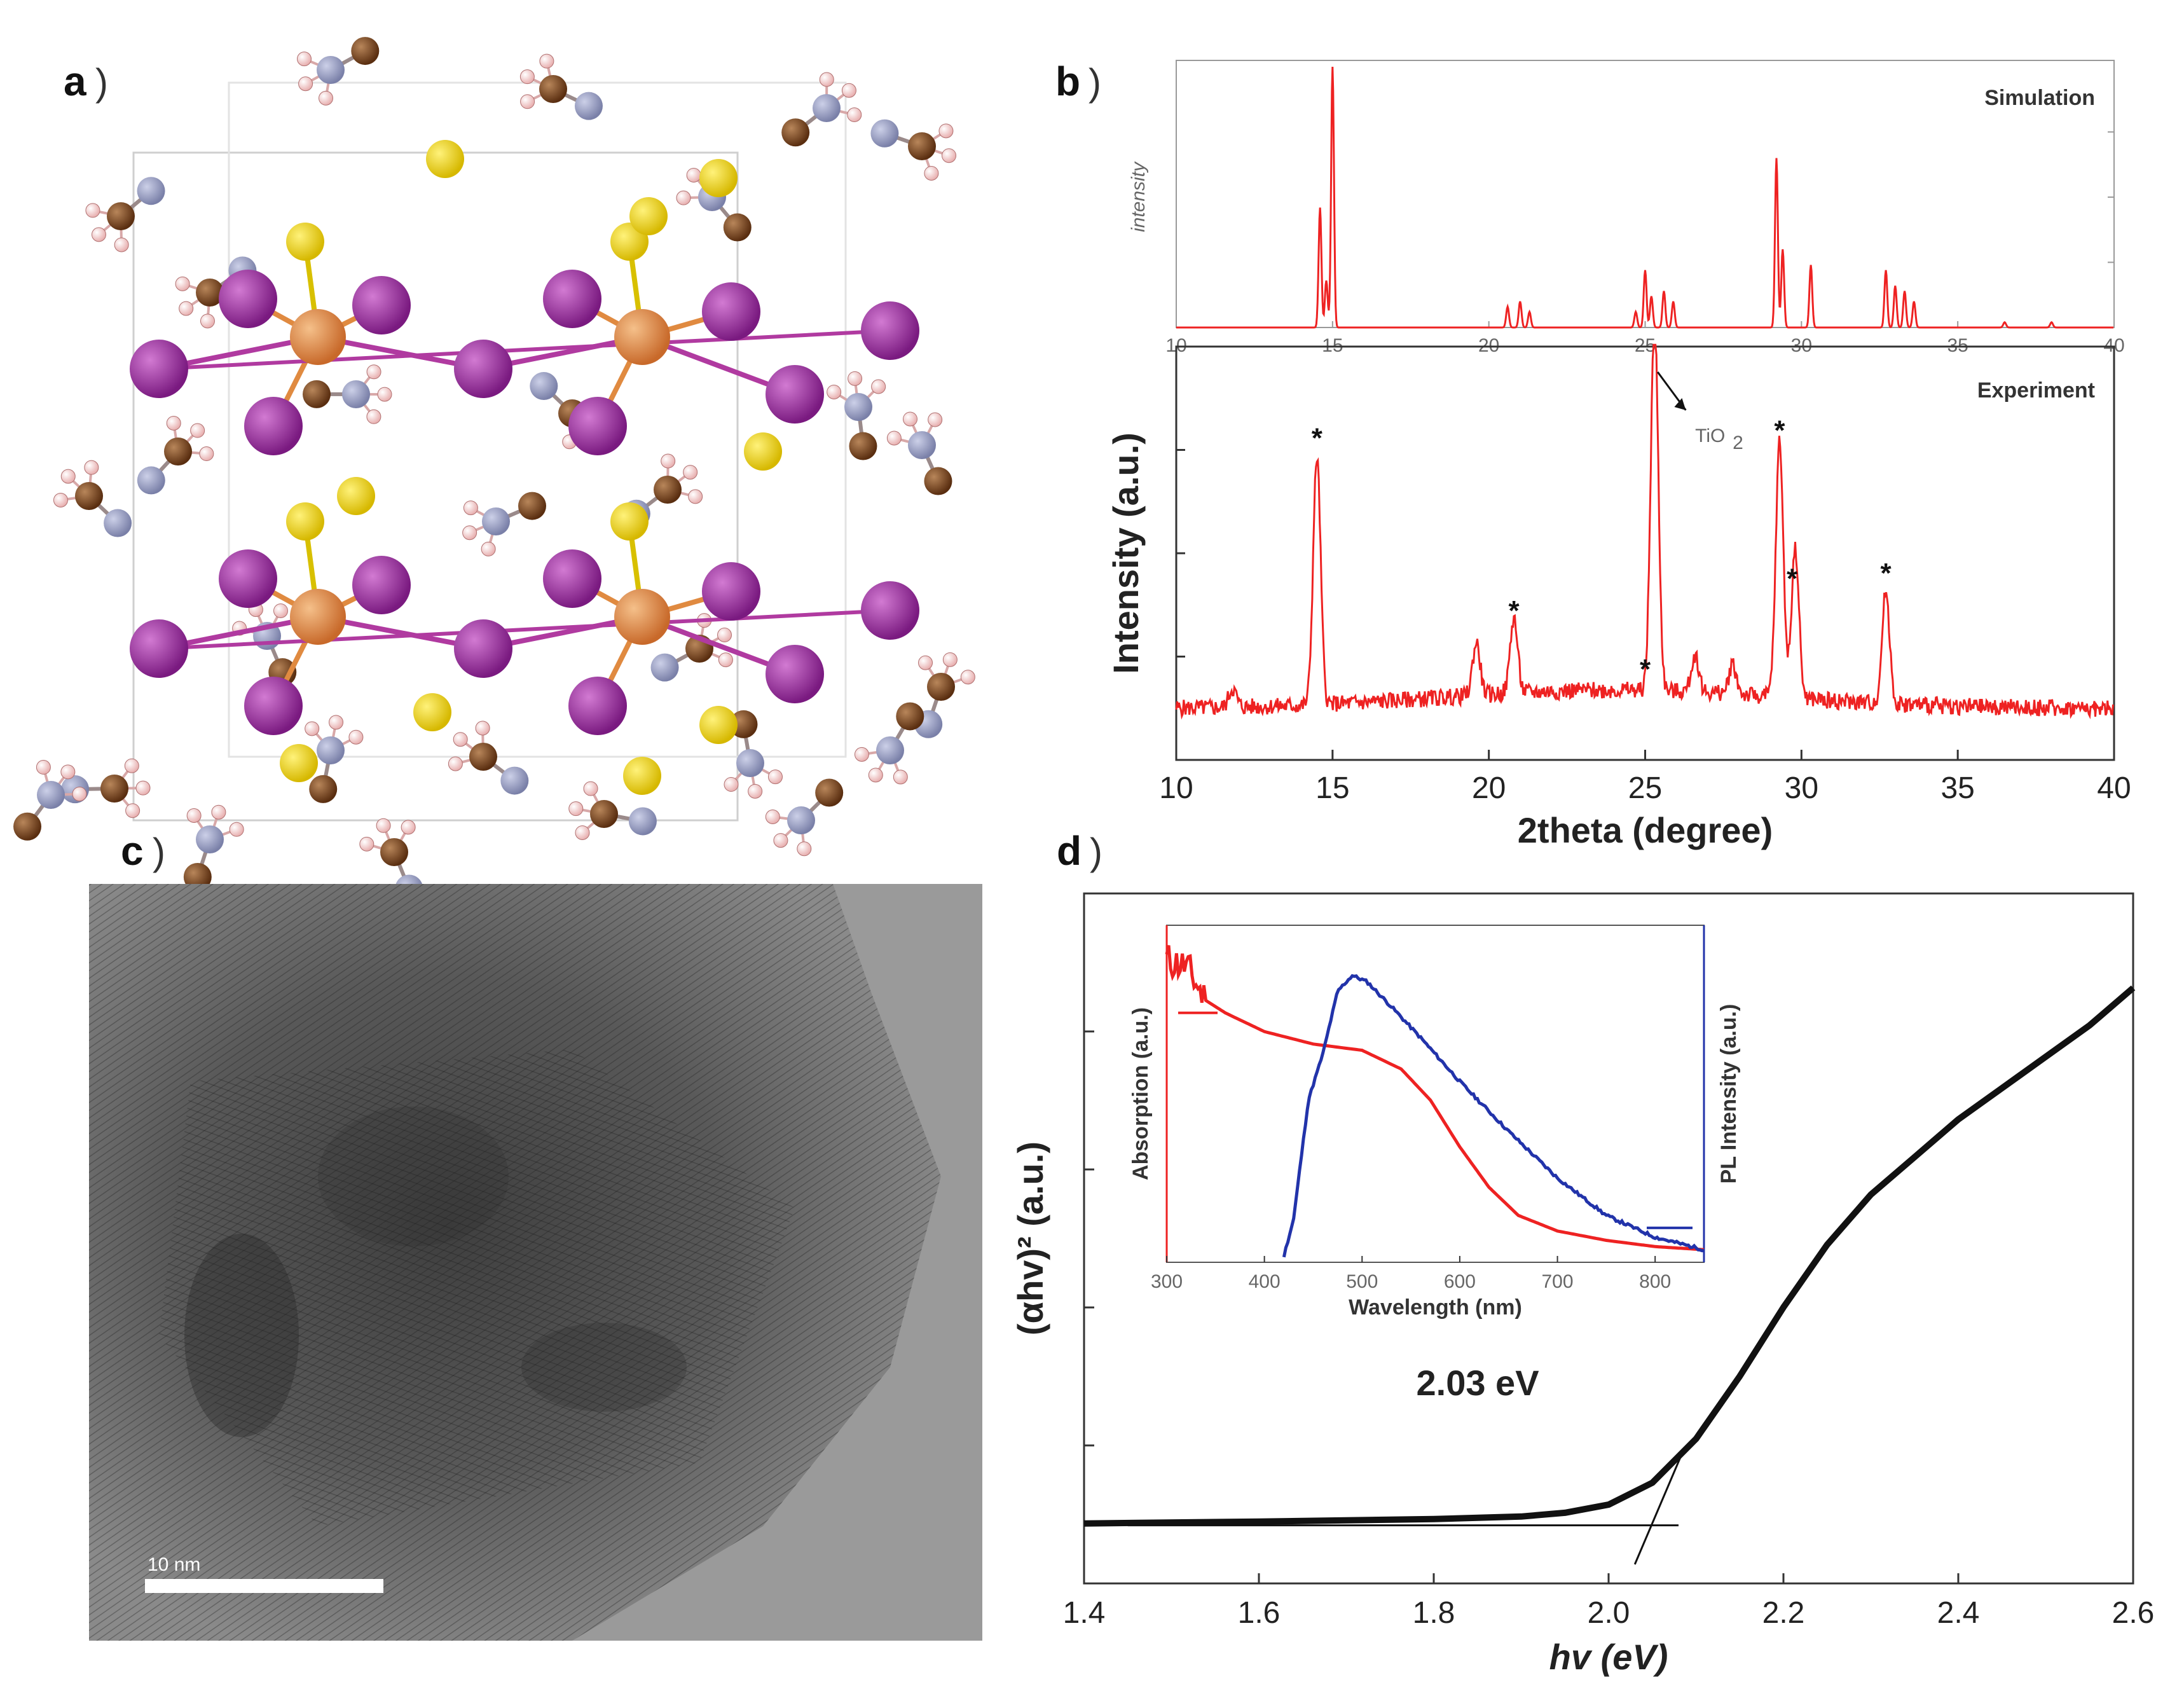 This screenshot has height=1682, width=2184. What do you see at coordinates (1030, 1238) in the screenshot?
I see `y-axis-title: (αhv)² (a.u.)` at bounding box center [1030, 1238].